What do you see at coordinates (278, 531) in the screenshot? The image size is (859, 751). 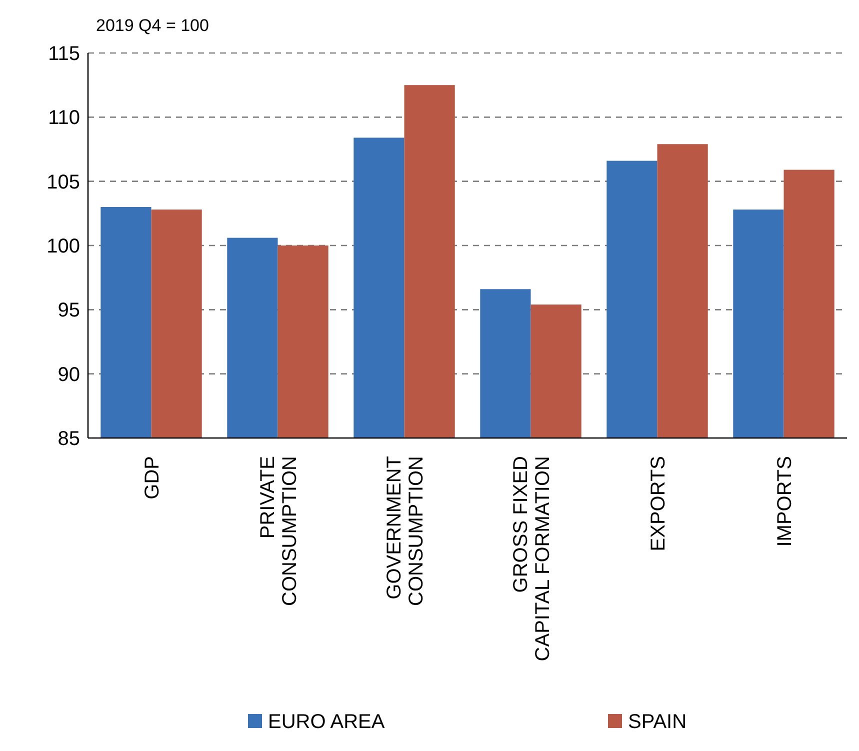 I see `x-tick-label: PRIVATE CONSUMPTION` at bounding box center [278, 531].